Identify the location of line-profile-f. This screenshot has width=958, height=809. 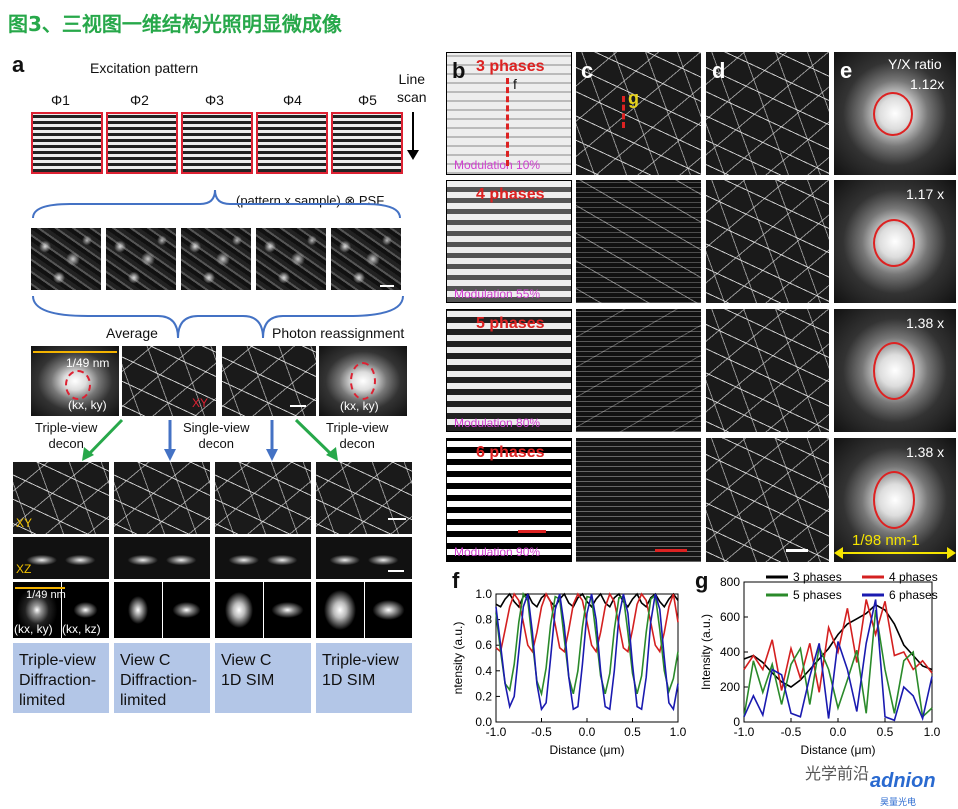
(507, 122).